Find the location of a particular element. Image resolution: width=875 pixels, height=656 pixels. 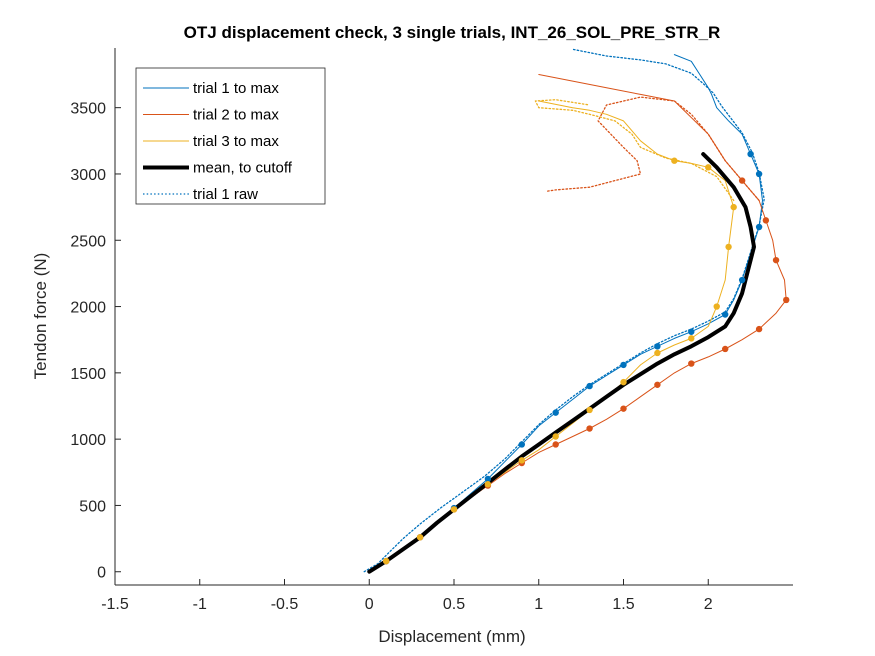

x-tick-label: -1.5 is located at coordinates (115, 604).